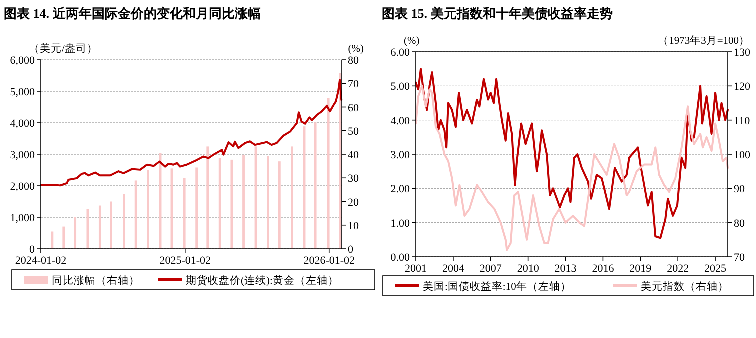 The image size is (756, 338). What do you see at coordinates (262, 280) in the screenshot?
I see `legend-label: 期货收盘价(连续):黄金（左轴）` at bounding box center [262, 280].